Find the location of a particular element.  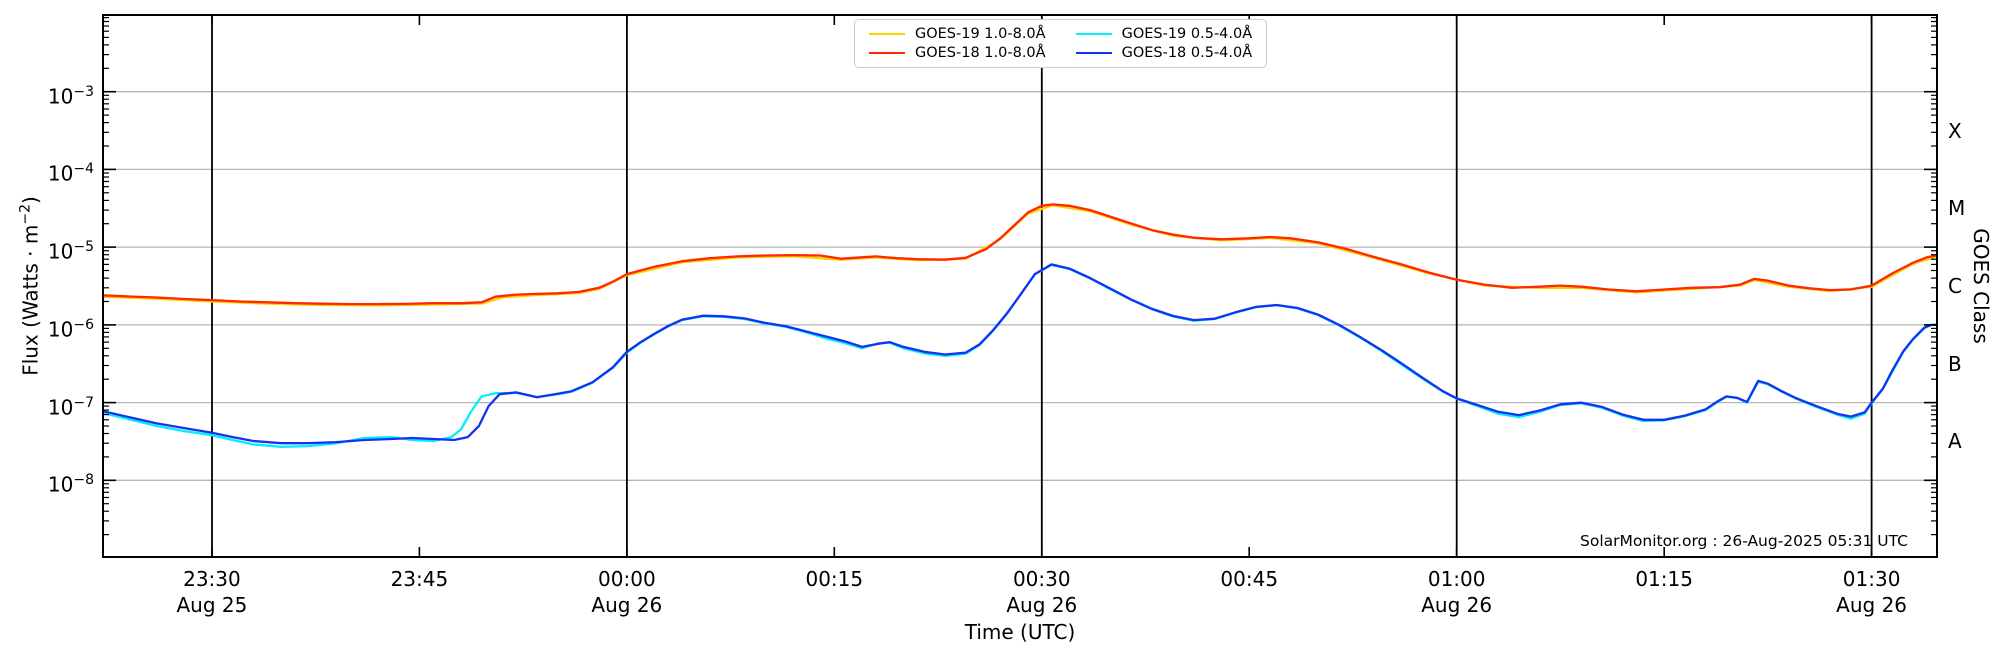

x-tick-label: 01:30 Aug 26 is located at coordinates (1872, 592).